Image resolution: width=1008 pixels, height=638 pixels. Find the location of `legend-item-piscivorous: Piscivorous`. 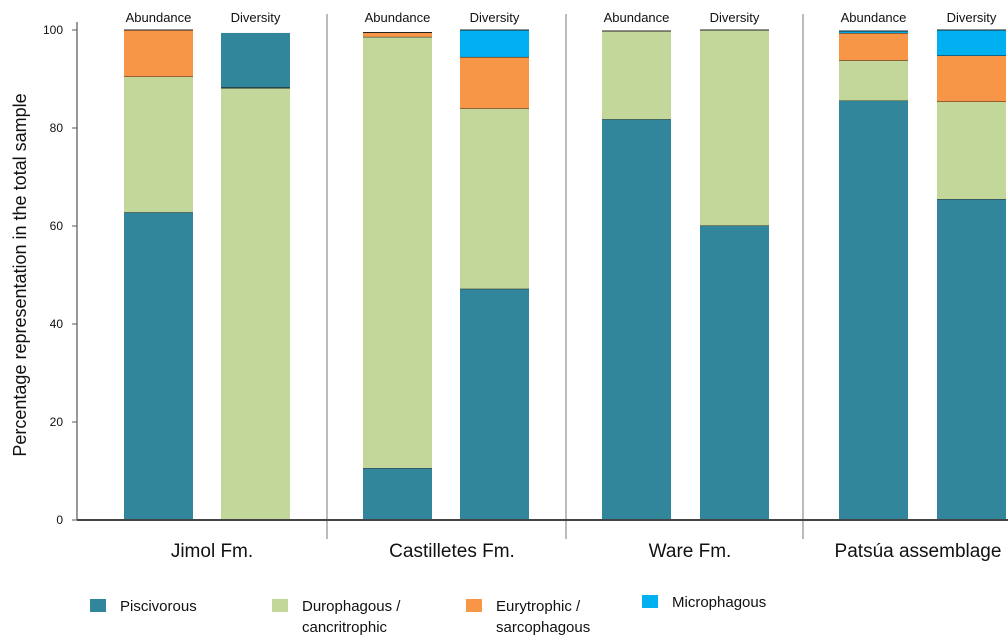

legend-item-piscivorous: Piscivorous is located at coordinates (143, 606).